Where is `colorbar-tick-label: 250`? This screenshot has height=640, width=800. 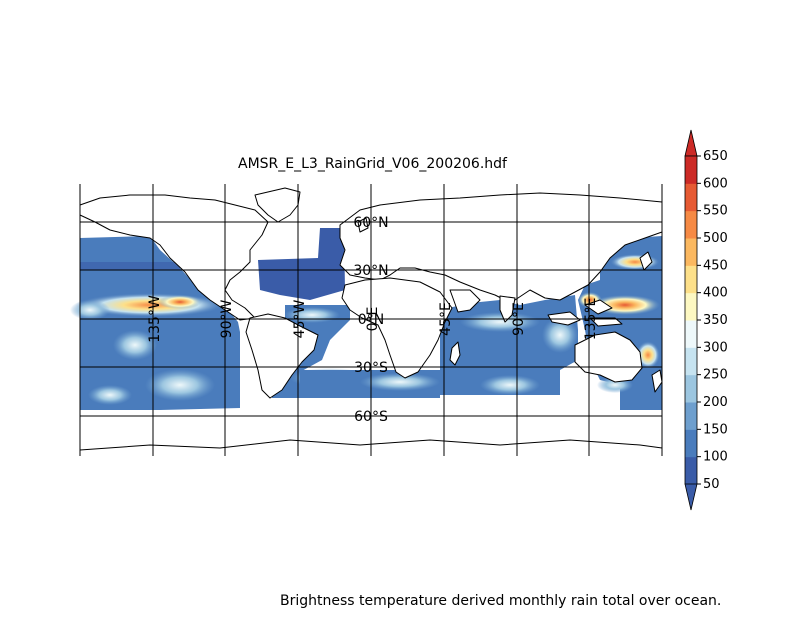 colorbar-tick-label: 250 is located at coordinates (715, 375).